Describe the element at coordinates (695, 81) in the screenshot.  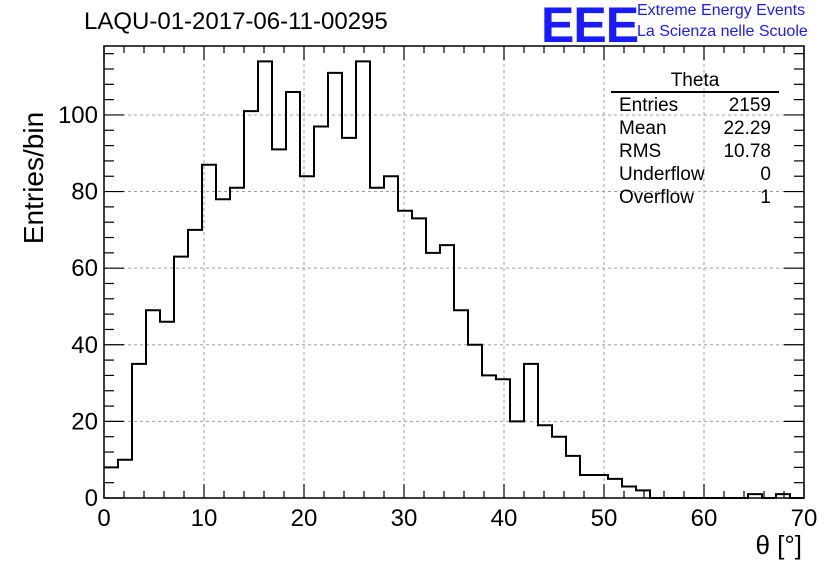
I see `stats-box-title: Theta` at that location.